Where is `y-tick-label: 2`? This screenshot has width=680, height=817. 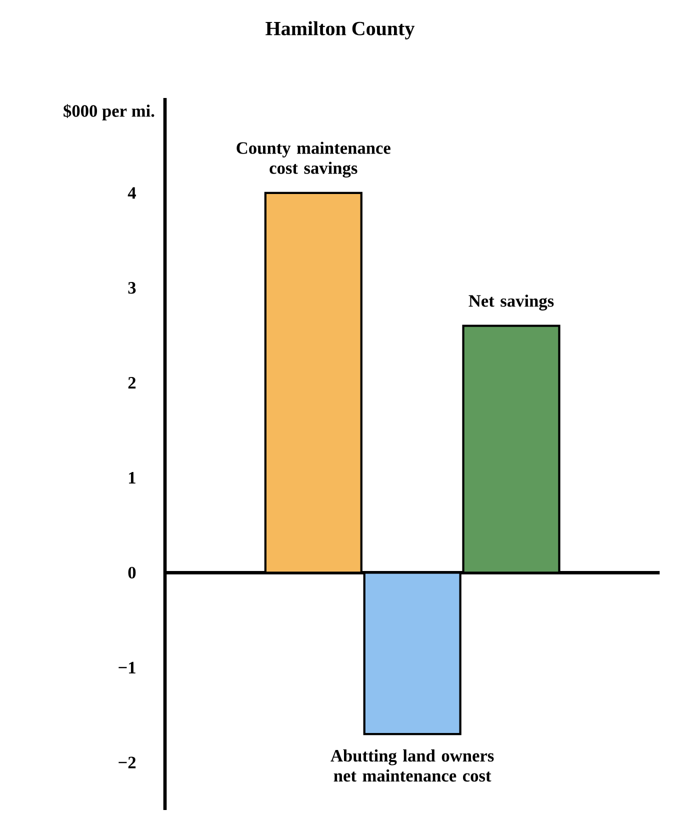 y-tick-label: 2 is located at coordinates (132, 383).